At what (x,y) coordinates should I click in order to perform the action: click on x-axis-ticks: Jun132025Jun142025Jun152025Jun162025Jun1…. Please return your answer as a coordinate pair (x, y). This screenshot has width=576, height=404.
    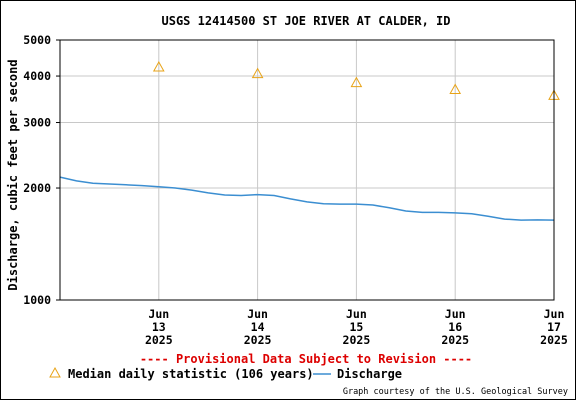
    Looking at the image, I should click on (356, 327).